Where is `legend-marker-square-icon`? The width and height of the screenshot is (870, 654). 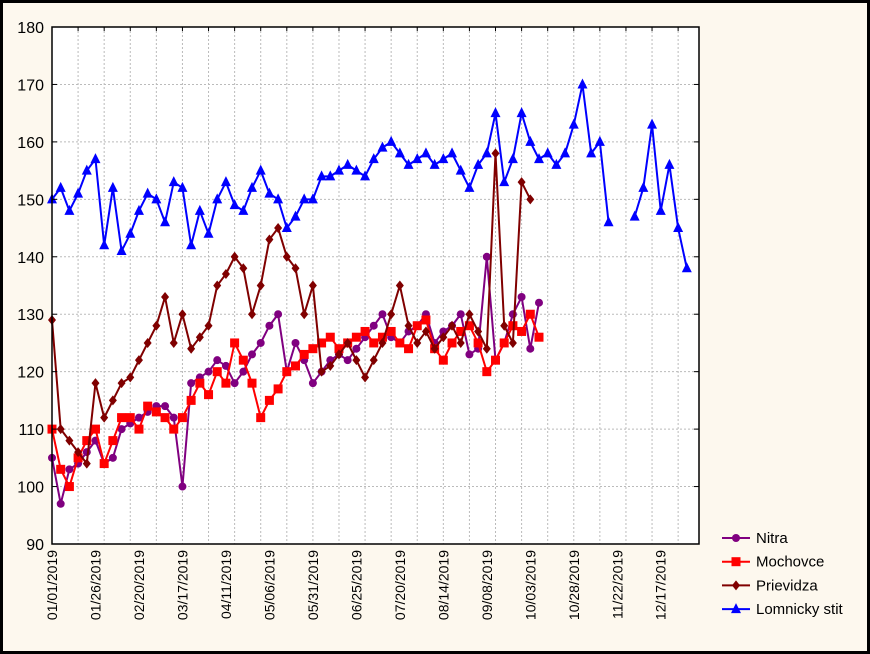 legend-marker-square-icon is located at coordinates (736, 562).